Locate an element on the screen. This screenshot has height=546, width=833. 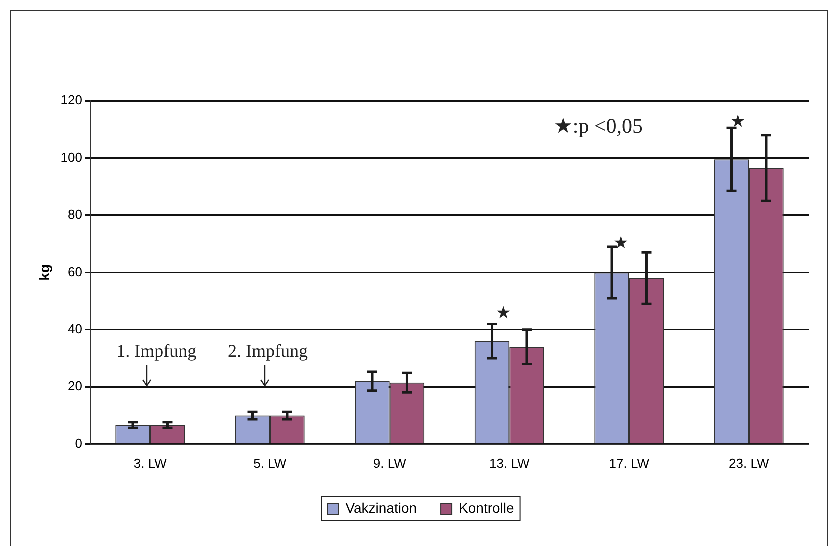
y-tick-label: 20 is located at coordinates (75, 386).